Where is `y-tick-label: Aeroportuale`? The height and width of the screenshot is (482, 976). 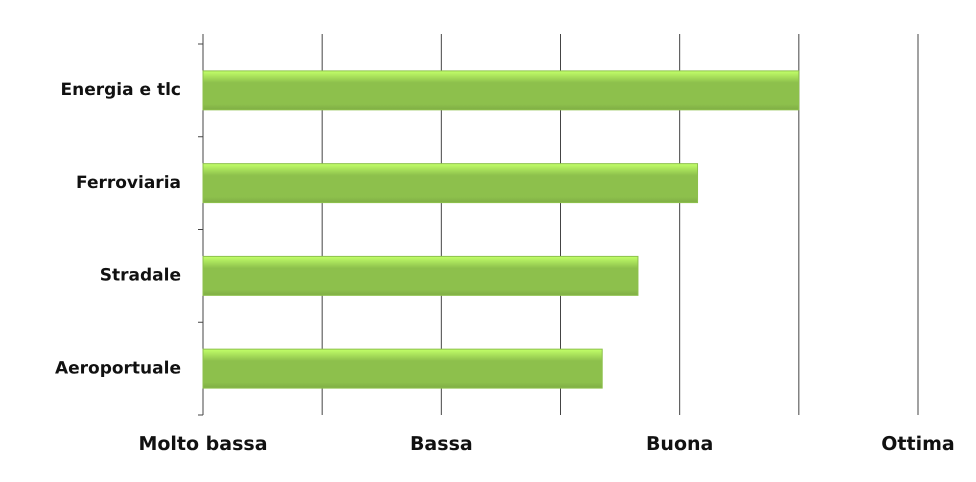
y-tick-label: Aeroportuale is located at coordinates (117, 368).